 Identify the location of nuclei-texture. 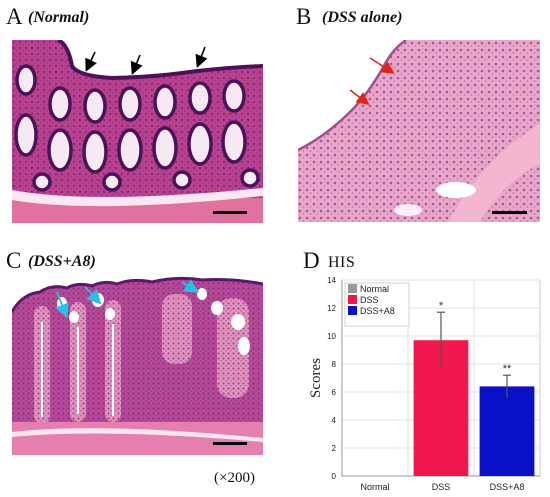
(137, 357).